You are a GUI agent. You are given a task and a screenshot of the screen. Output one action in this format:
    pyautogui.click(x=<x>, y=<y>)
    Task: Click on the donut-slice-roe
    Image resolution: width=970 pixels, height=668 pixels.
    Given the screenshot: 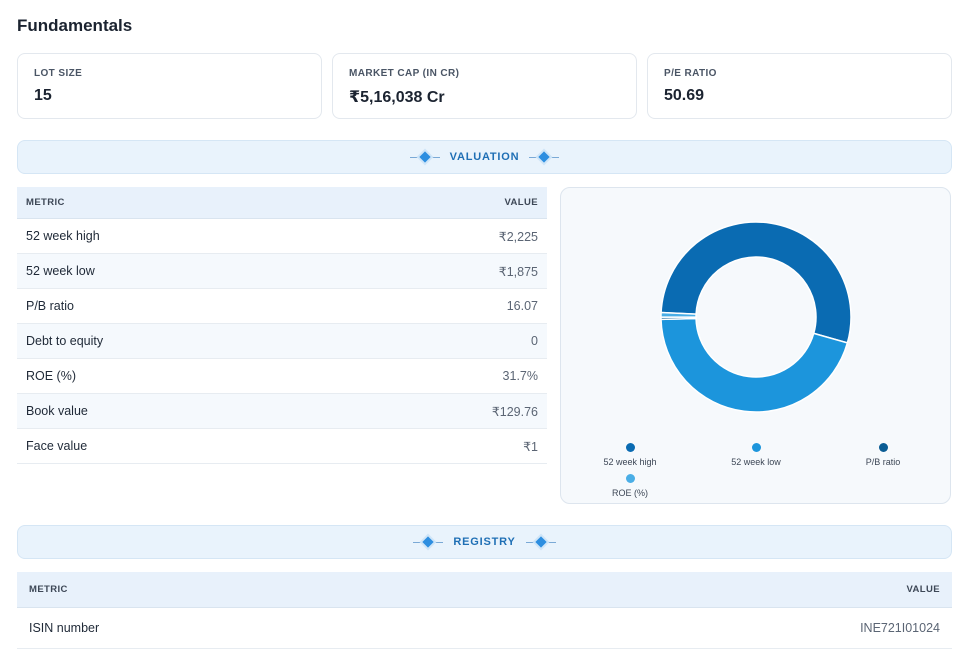 What is the action you would take?
    pyautogui.click(x=678, y=314)
    